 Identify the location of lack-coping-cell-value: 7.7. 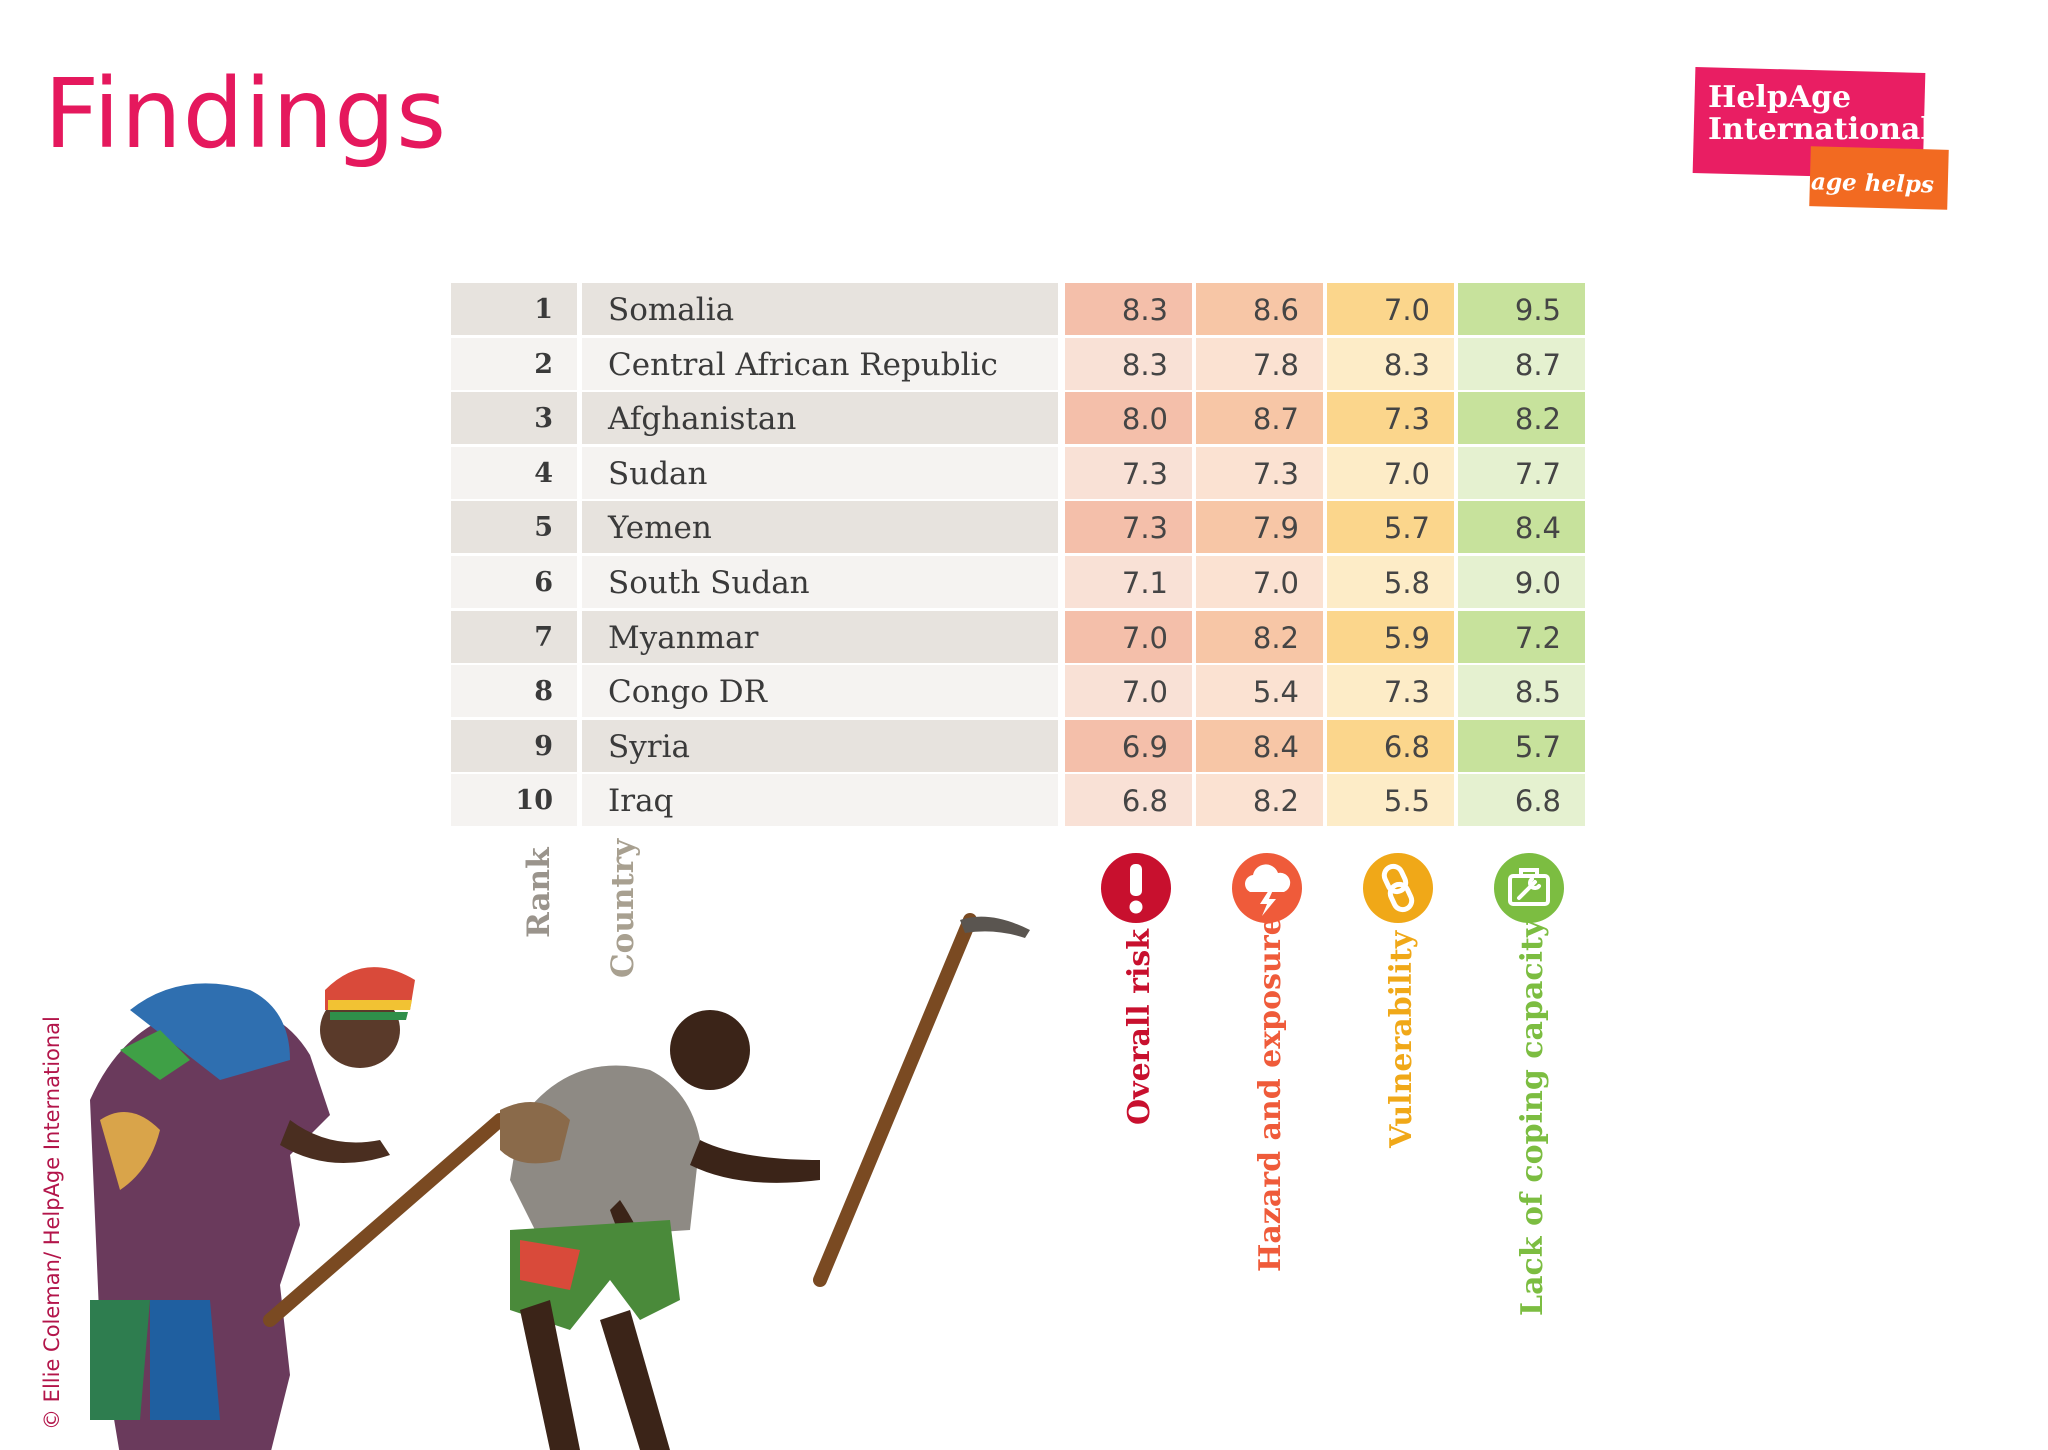
(1537, 473).